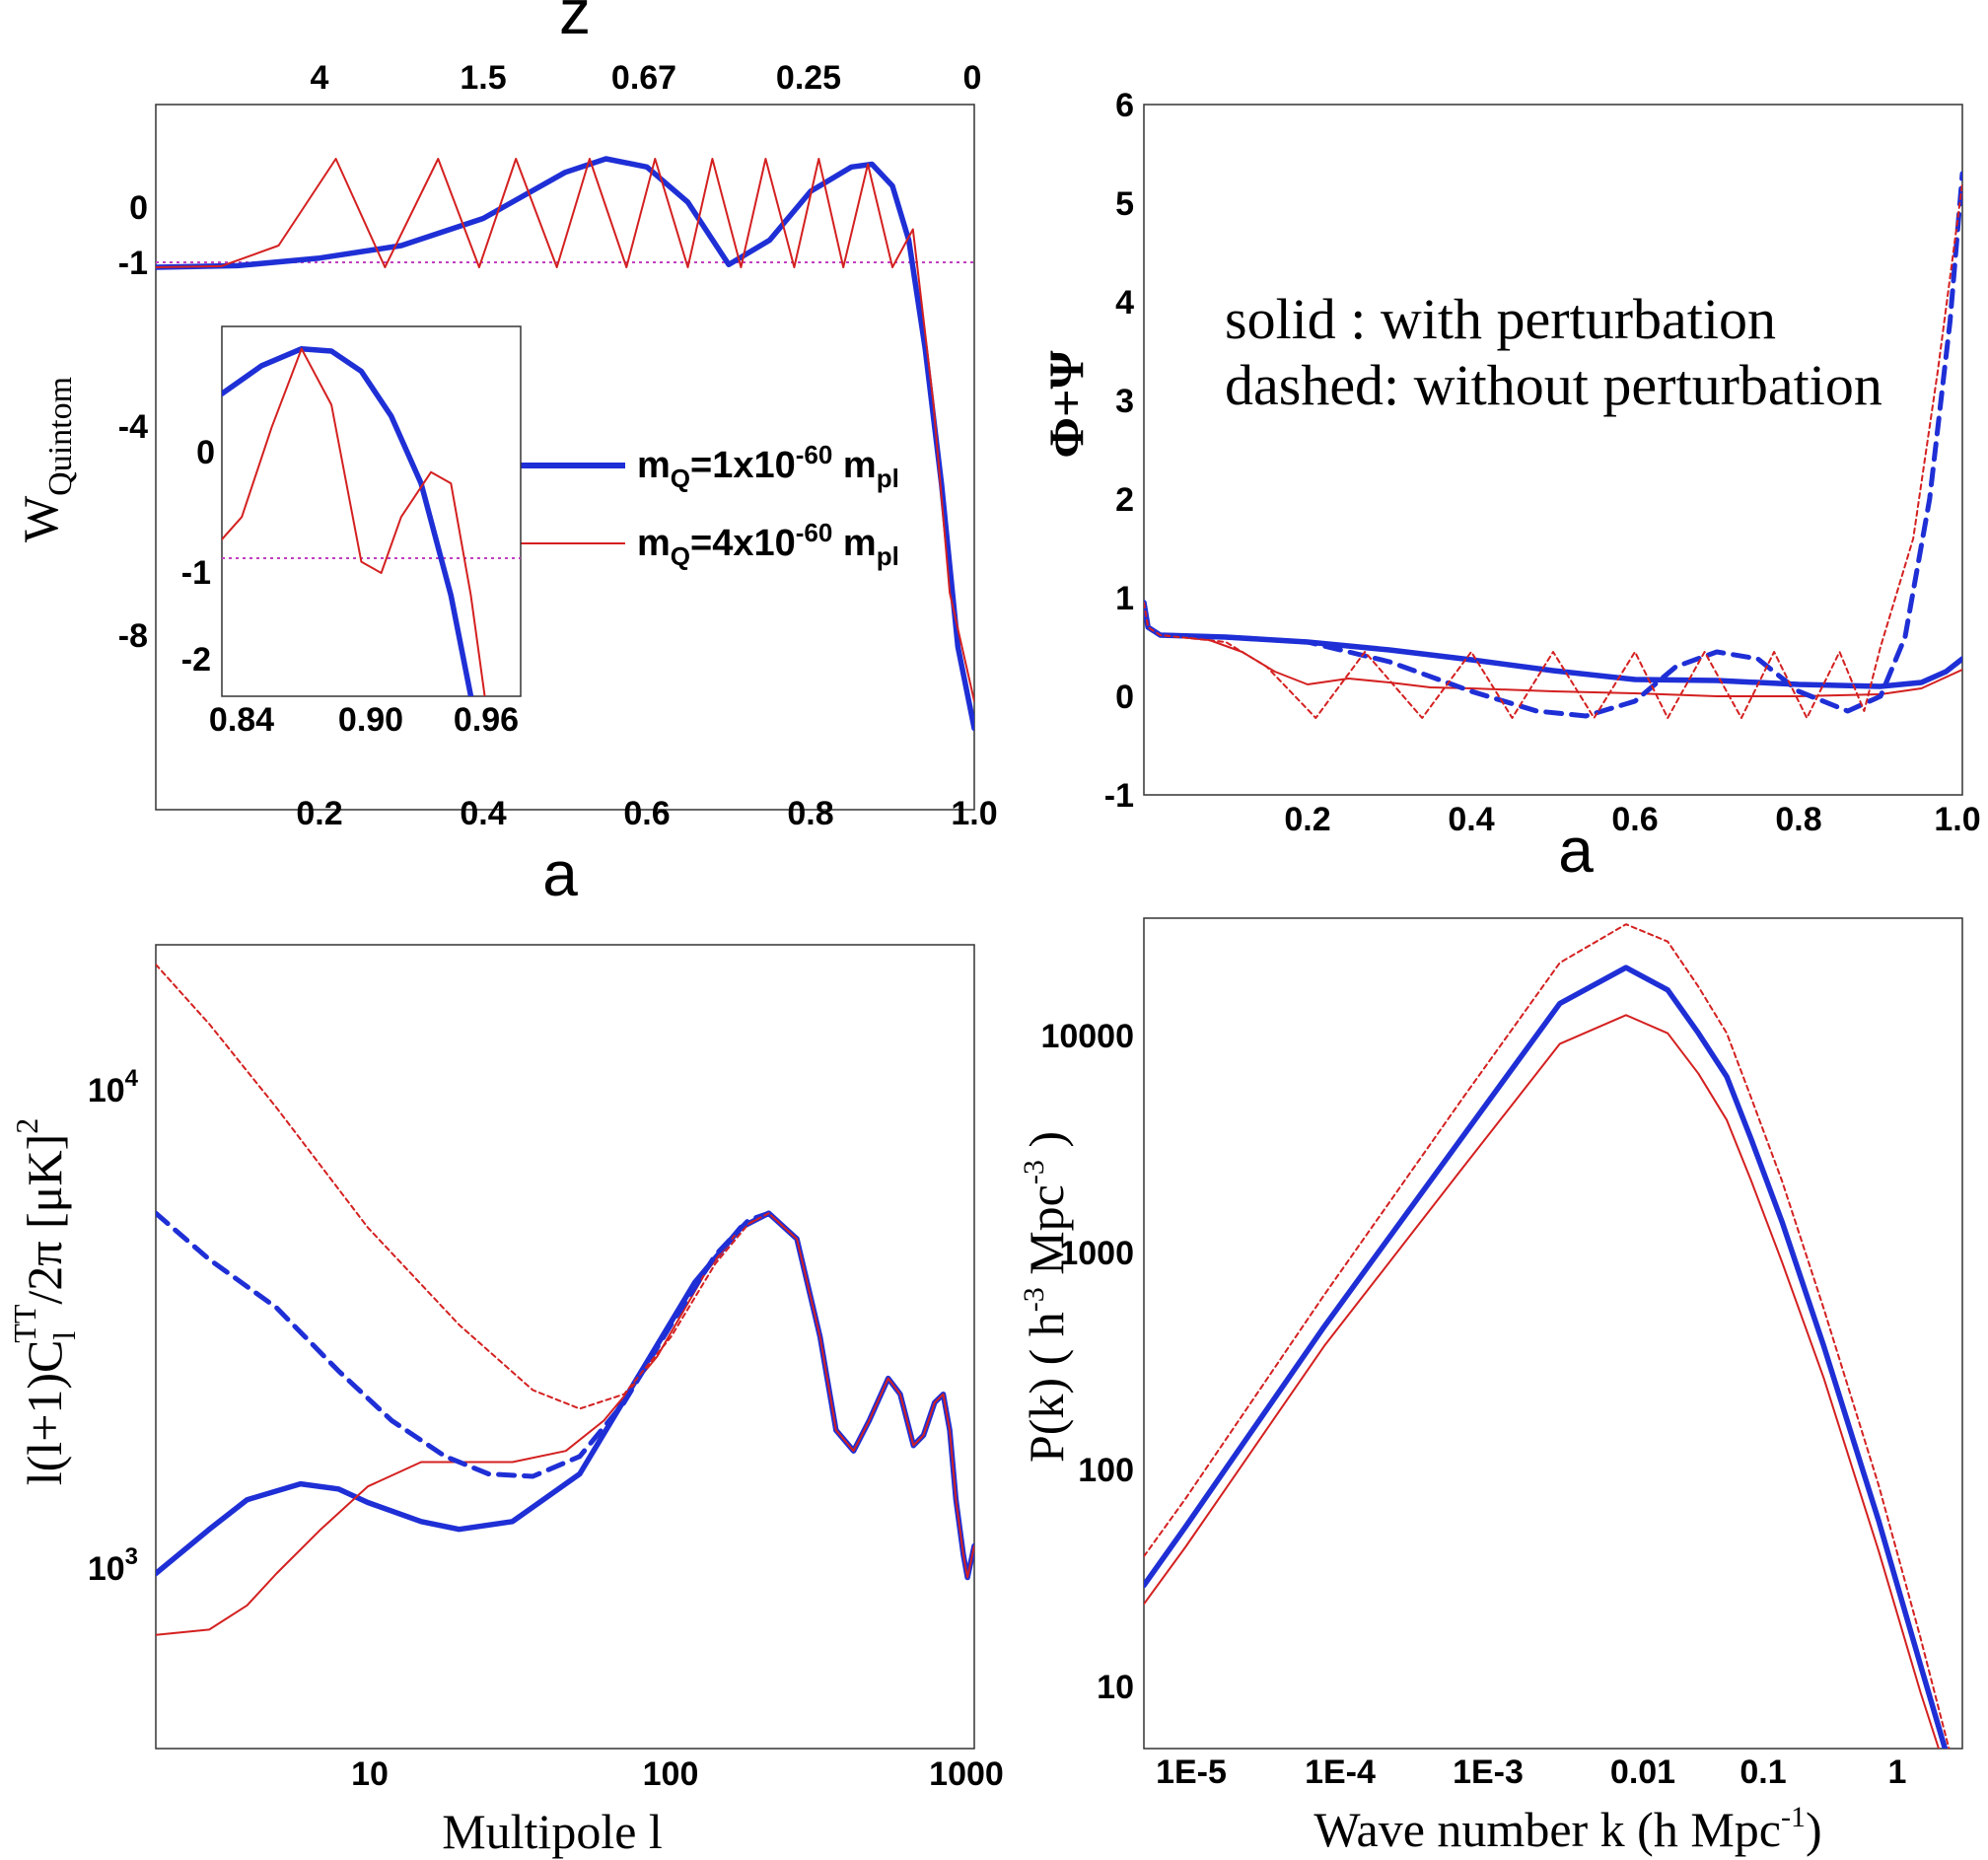 The width and height of the screenshot is (1988, 1860). Describe the element at coordinates (1567, 1829) in the screenshot. I see `pk-xlabel: Wave number k (h Mpc-1)` at that location.